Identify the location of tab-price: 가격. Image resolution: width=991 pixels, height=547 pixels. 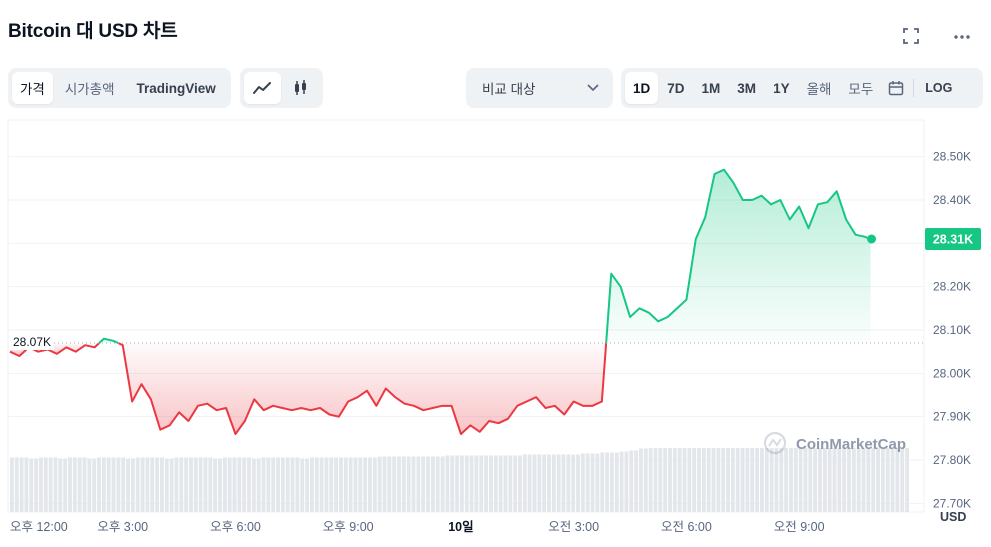
(32, 88).